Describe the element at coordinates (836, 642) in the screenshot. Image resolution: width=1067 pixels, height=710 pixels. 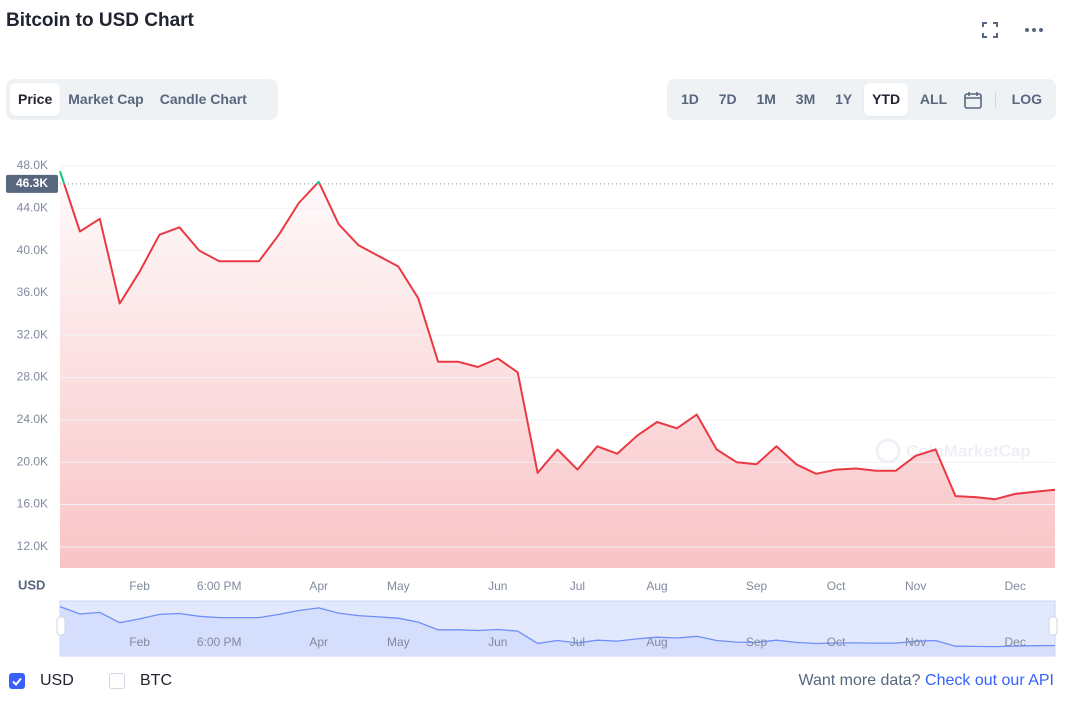
I see `navigator-tick-label: Oct` at that location.